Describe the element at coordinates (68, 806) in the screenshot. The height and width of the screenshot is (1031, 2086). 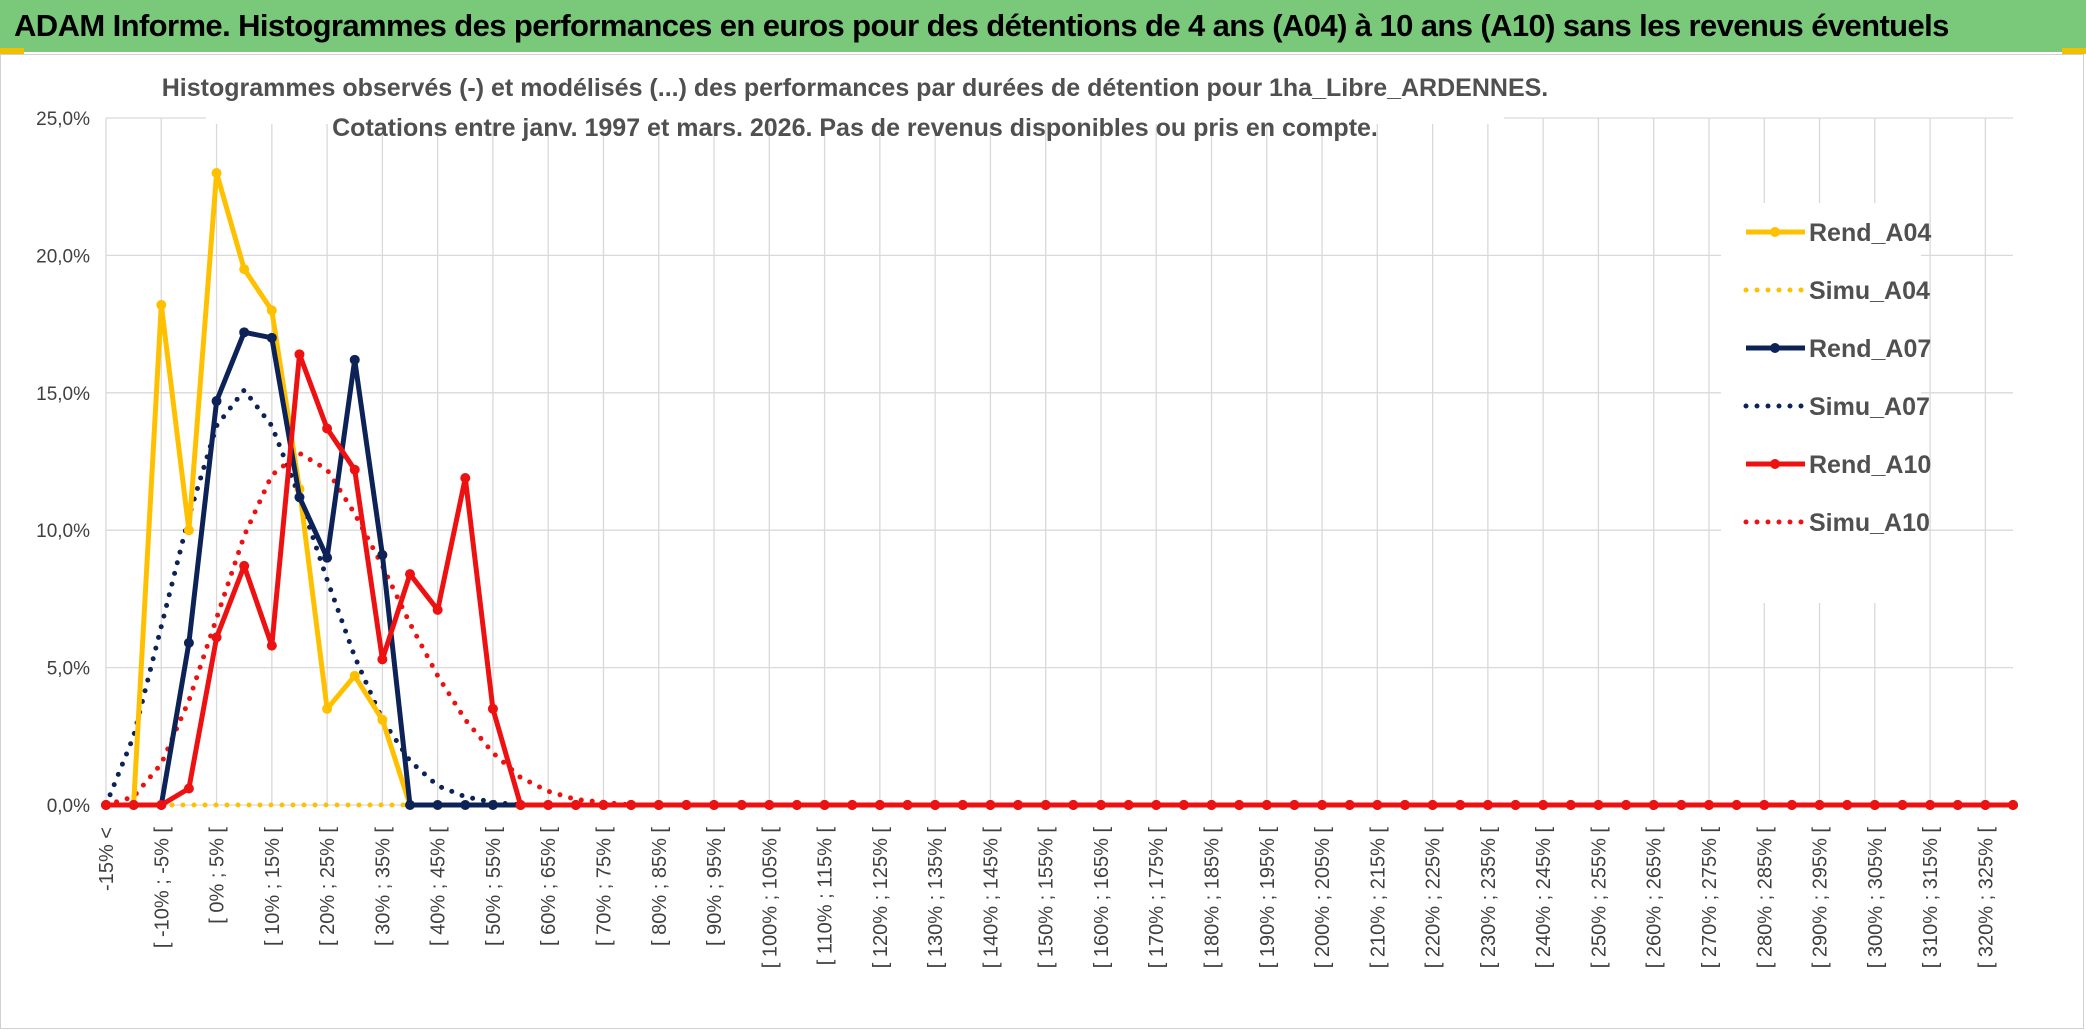
I see `y-tick-label: 0,0%` at that location.